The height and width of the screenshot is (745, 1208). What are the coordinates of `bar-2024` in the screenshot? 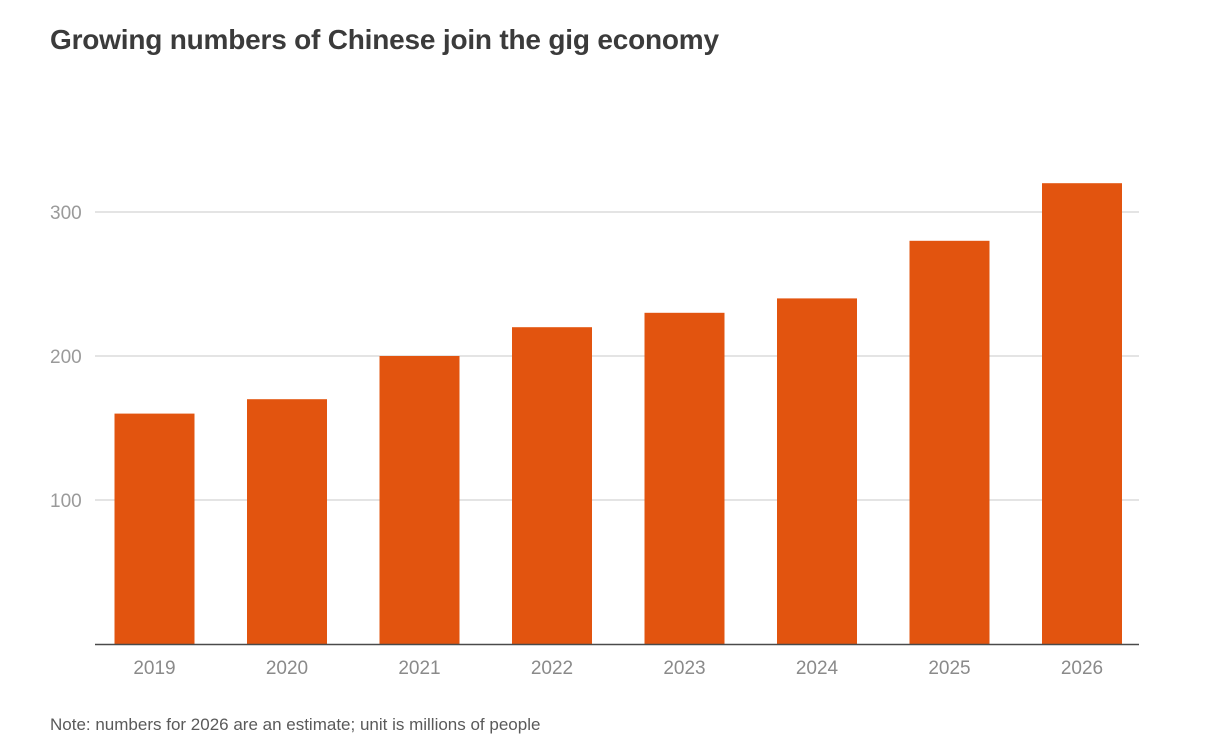 It's located at (817, 471).